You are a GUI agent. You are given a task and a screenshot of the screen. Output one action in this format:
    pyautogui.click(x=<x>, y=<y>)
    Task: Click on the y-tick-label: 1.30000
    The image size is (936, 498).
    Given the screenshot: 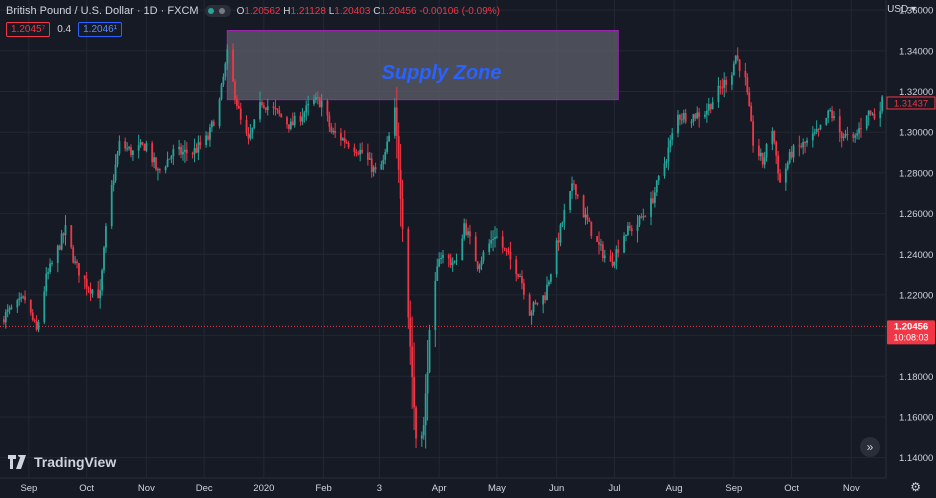 What is the action you would take?
    pyautogui.click(x=916, y=133)
    